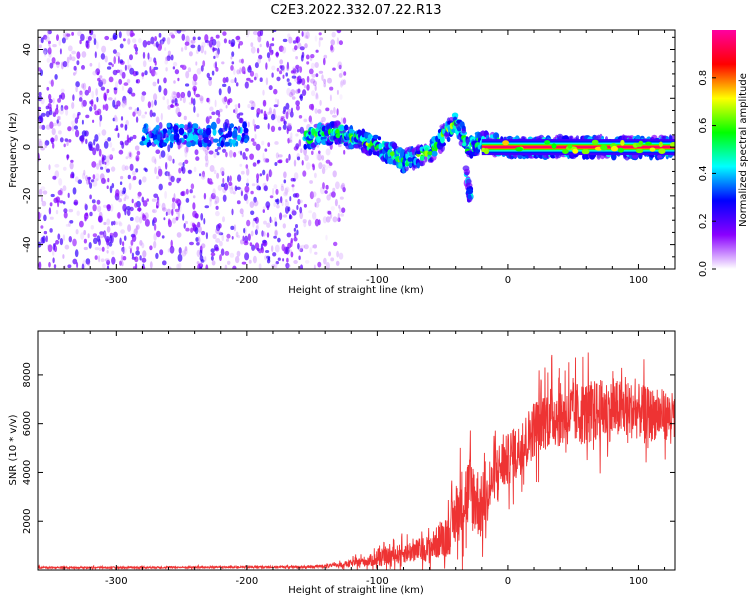 This screenshot has width=750, height=600. Describe the element at coordinates (356, 290) in the screenshot. I see `spectrogram-xlabel: Height of straight line (km)` at that location.